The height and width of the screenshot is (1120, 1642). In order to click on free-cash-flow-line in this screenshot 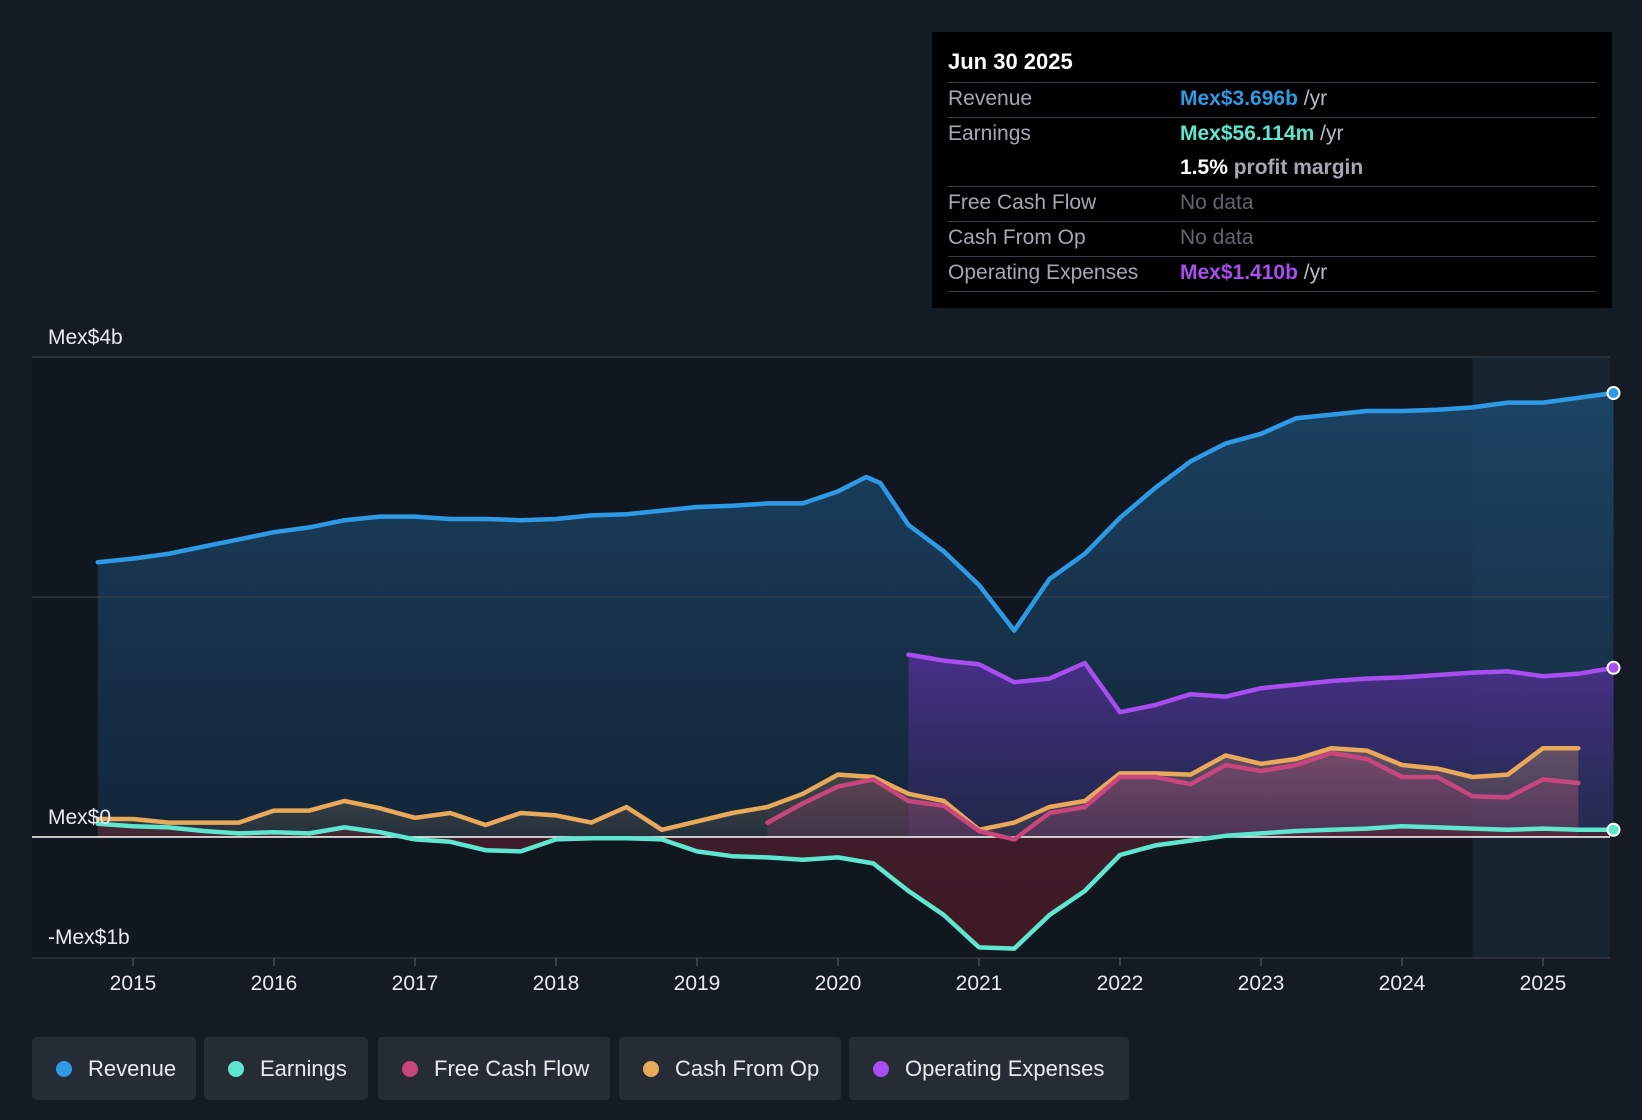, I will do `click(1173, 796)`.